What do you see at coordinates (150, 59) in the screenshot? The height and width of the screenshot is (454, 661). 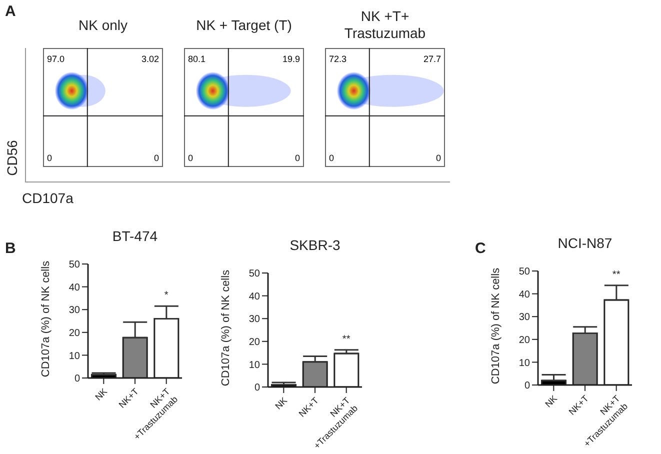 I see `text: 3.02` at bounding box center [150, 59].